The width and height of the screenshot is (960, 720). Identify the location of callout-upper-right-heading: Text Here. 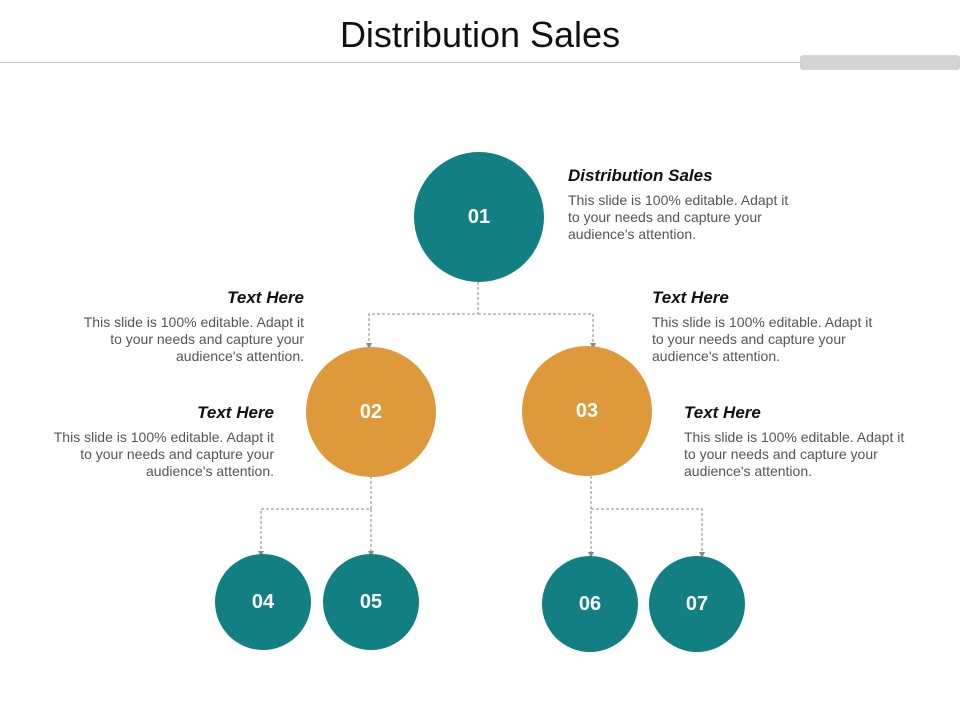
(690, 297).